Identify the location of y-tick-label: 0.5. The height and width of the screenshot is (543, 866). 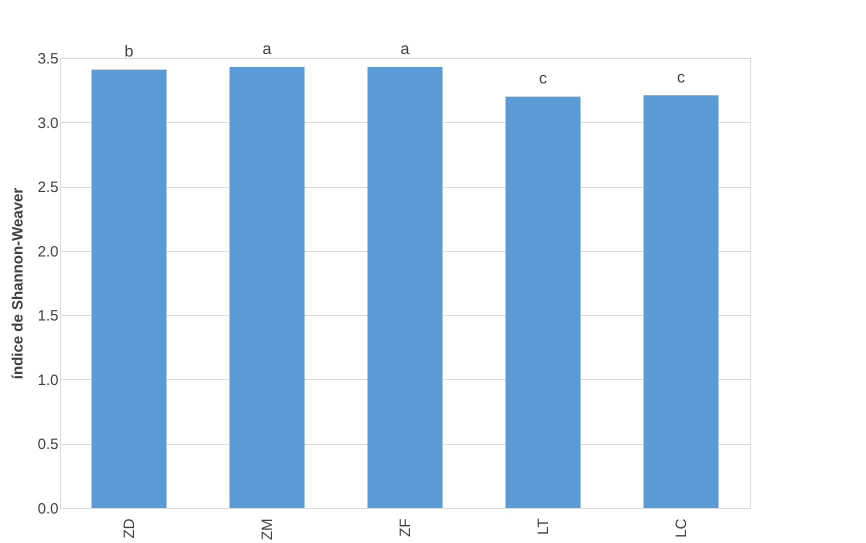
(48, 445).